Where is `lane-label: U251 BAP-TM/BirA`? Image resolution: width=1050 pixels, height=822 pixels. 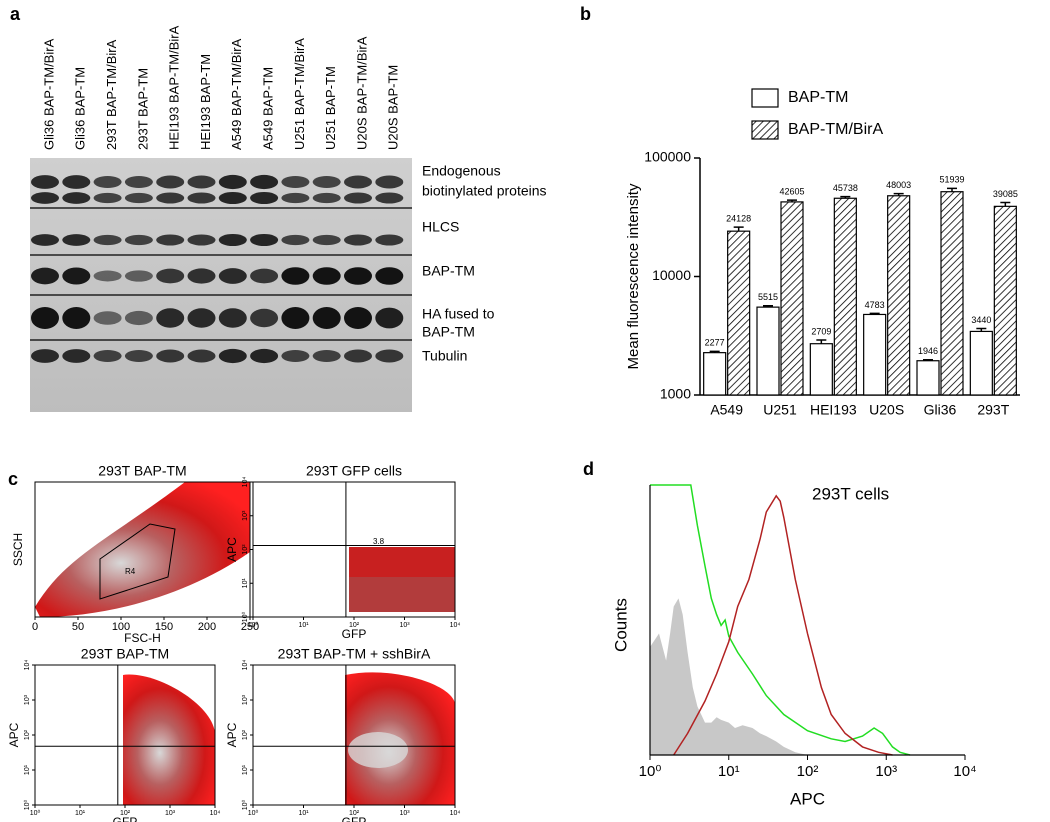 lane-label: U251 BAP-TM/BirA is located at coordinates (299, 94).